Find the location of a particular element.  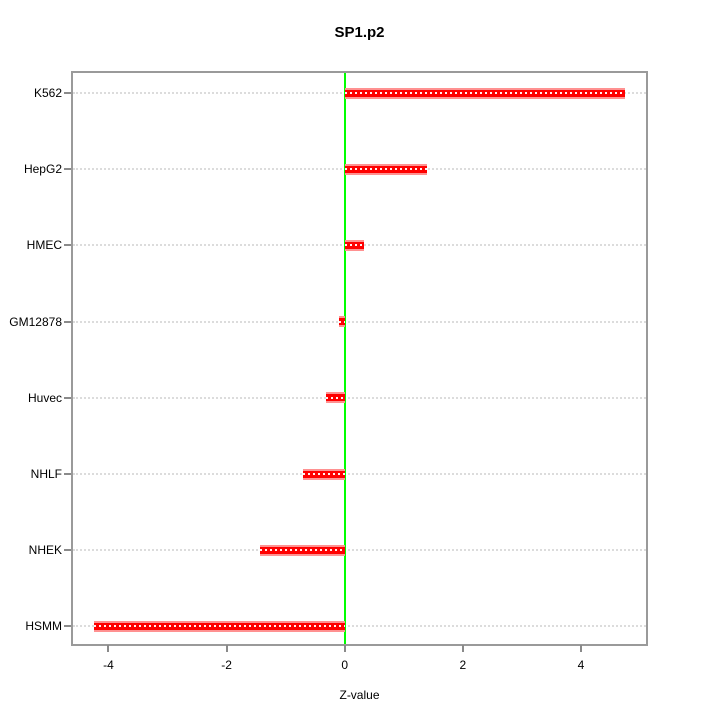

y-label-gm12878: GM12878 is located at coordinates (35, 321).